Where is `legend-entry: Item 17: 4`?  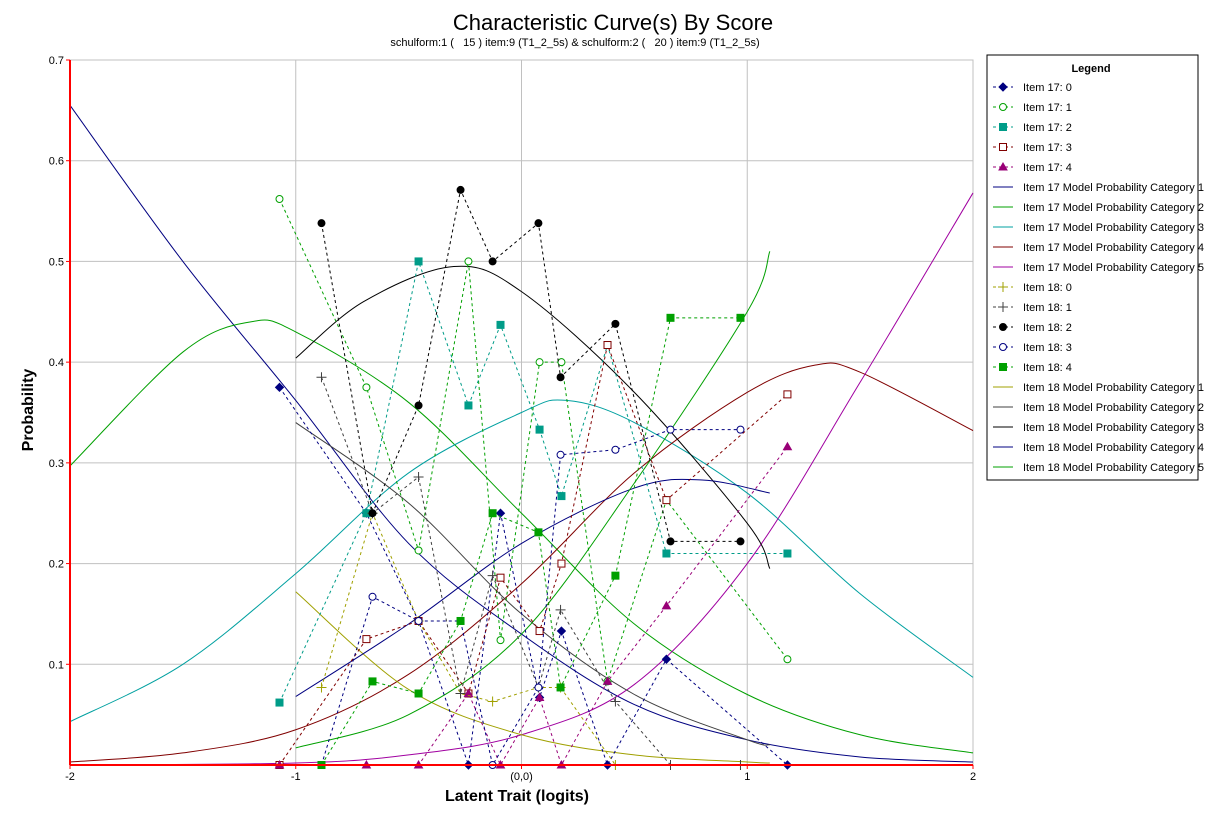
legend-entry: Item 17: 4 is located at coordinates (1032, 167).